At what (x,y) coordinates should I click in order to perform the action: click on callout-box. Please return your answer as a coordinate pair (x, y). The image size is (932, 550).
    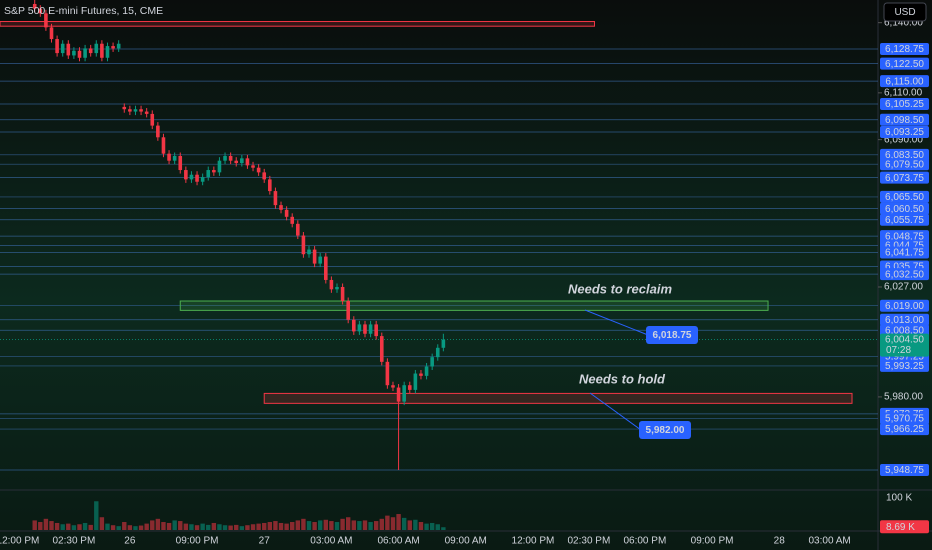
    Looking at the image, I should click on (665, 430).